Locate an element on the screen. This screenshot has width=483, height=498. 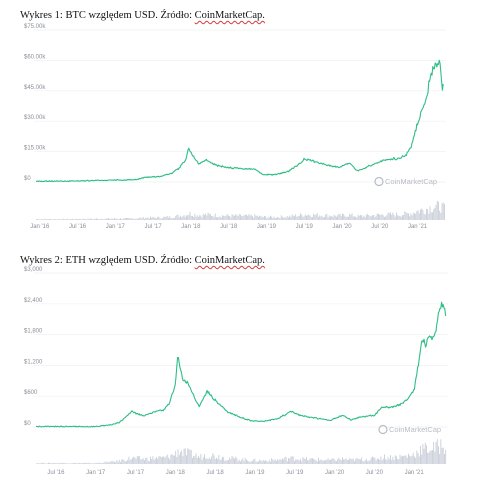
eth-y-tick-label: $1,800 is located at coordinates (33, 332).